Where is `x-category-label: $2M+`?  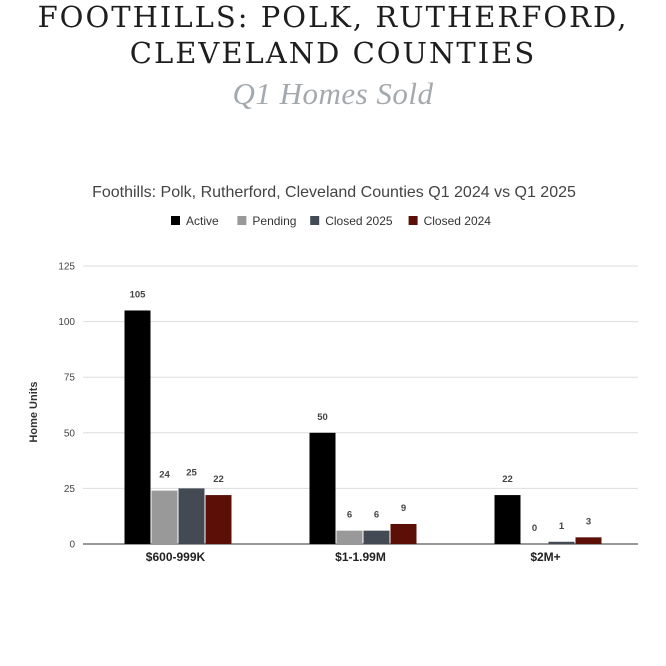 x-category-label: $2M+ is located at coordinates (545, 557).